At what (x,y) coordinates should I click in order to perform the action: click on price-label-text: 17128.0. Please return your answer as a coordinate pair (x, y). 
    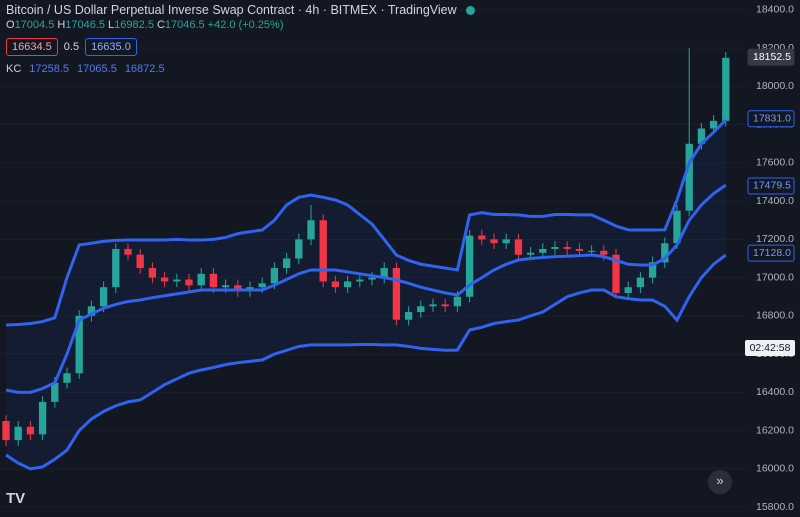
    Looking at the image, I should click on (772, 253).